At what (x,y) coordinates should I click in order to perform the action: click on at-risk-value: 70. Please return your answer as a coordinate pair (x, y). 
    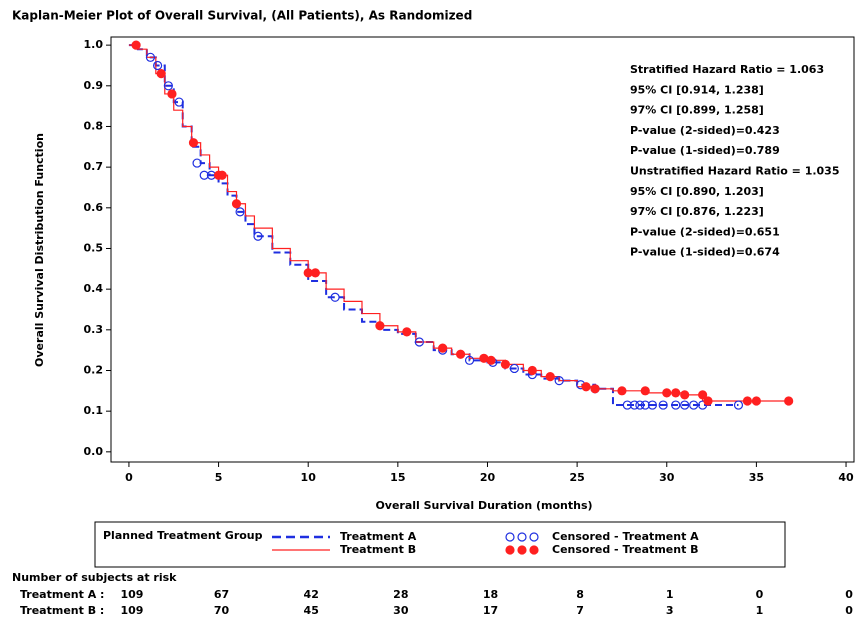
    Looking at the image, I should click on (222, 610).